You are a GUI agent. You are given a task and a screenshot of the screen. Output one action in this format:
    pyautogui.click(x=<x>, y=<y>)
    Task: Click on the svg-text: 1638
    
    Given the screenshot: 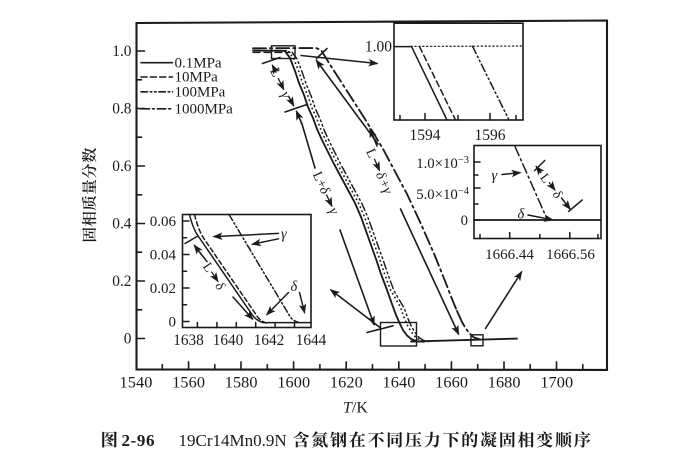 What is the action you would take?
    pyautogui.click(x=188, y=340)
    